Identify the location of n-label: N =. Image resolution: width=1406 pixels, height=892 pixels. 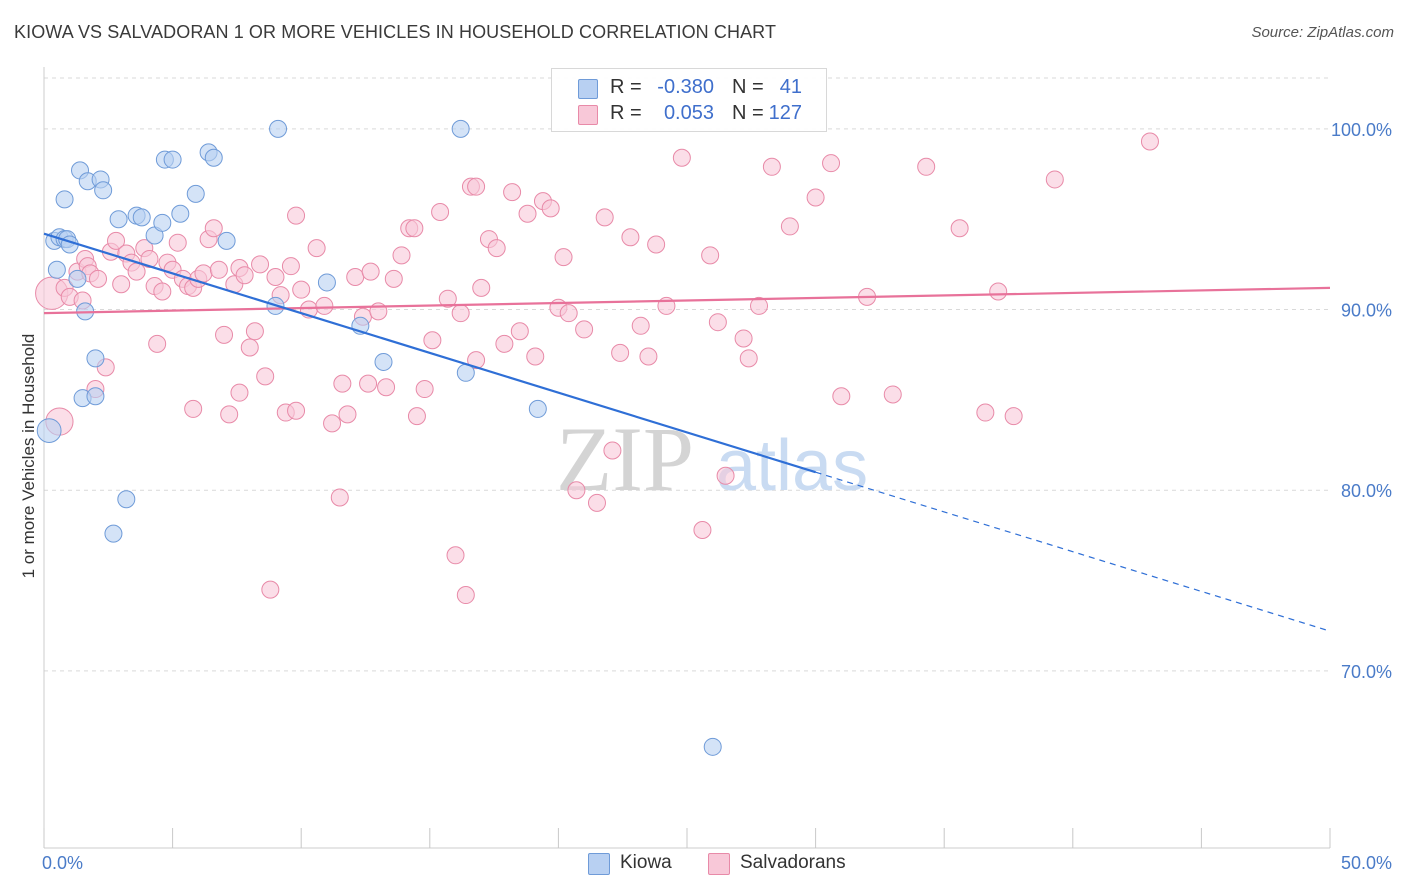
(748, 87).